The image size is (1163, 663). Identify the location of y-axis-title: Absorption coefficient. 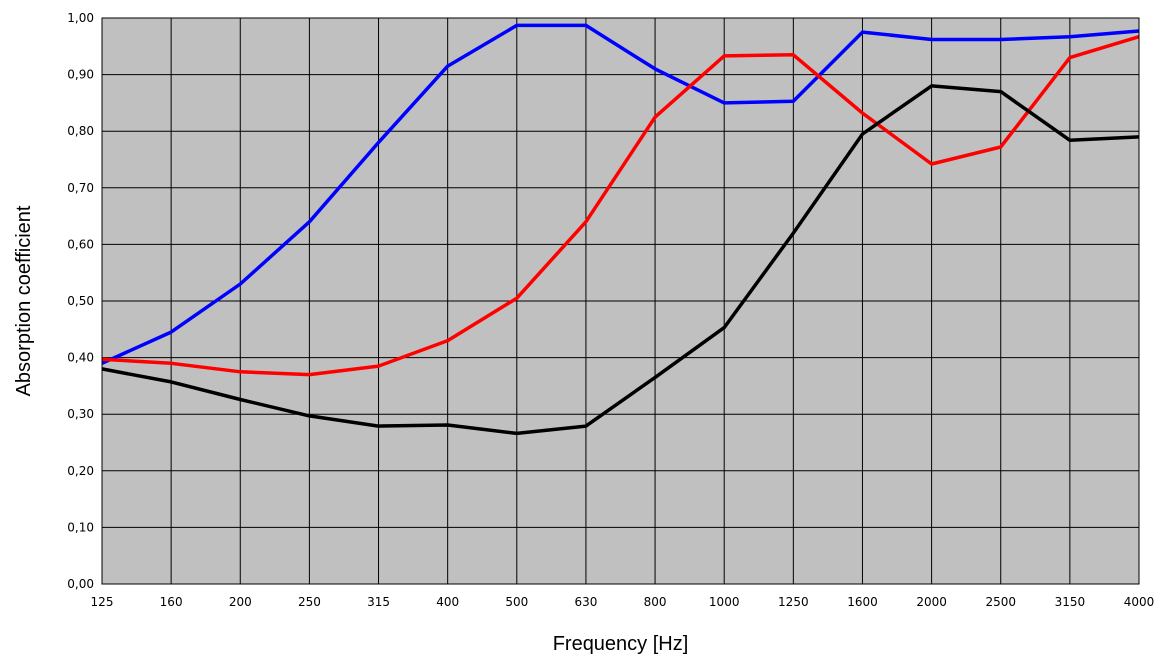
(24, 300).